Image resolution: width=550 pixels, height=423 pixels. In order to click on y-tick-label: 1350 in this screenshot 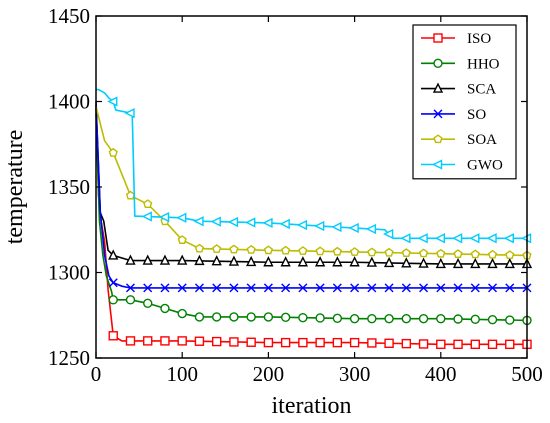, I will do `click(69, 187)`.